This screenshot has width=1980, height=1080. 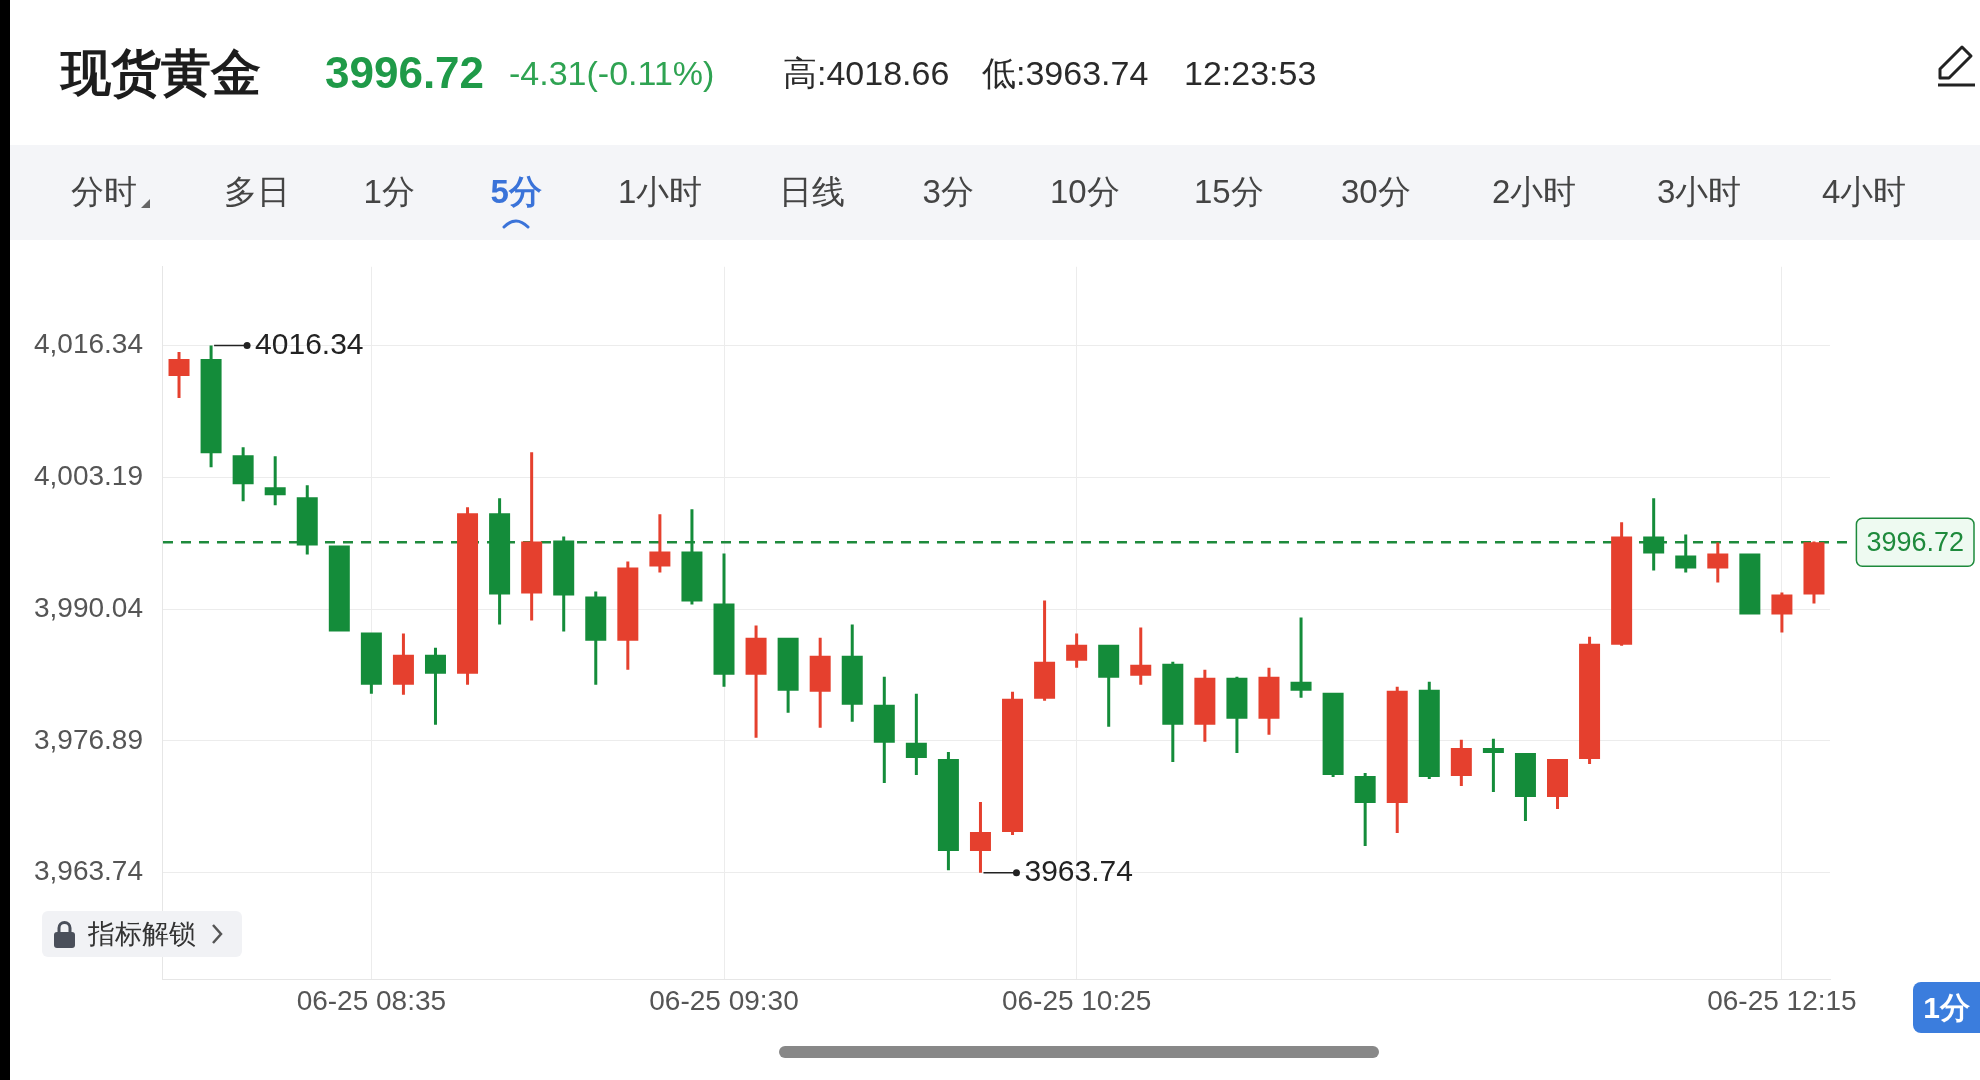 What do you see at coordinates (724, 1000) in the screenshot?
I see `x-tick-label: 06-25 09:30` at bounding box center [724, 1000].